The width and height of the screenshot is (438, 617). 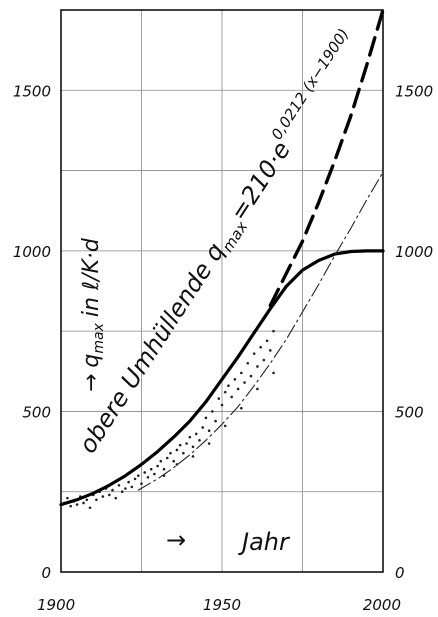 What do you see at coordinates (91, 361) in the screenshot?
I see `y-label-q: q` at bounding box center [91, 361].